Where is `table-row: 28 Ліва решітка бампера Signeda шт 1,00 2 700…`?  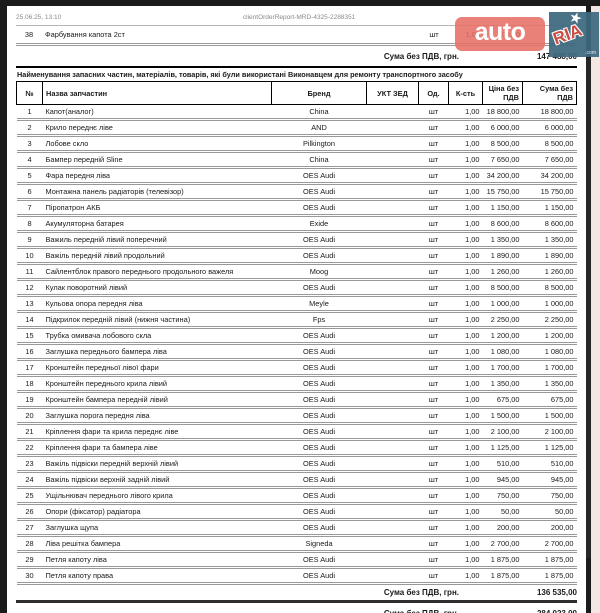
table-row: 28 Ліва решітка бампера Signeda шт 1,00 2 700… is located at coordinates (296, 544).